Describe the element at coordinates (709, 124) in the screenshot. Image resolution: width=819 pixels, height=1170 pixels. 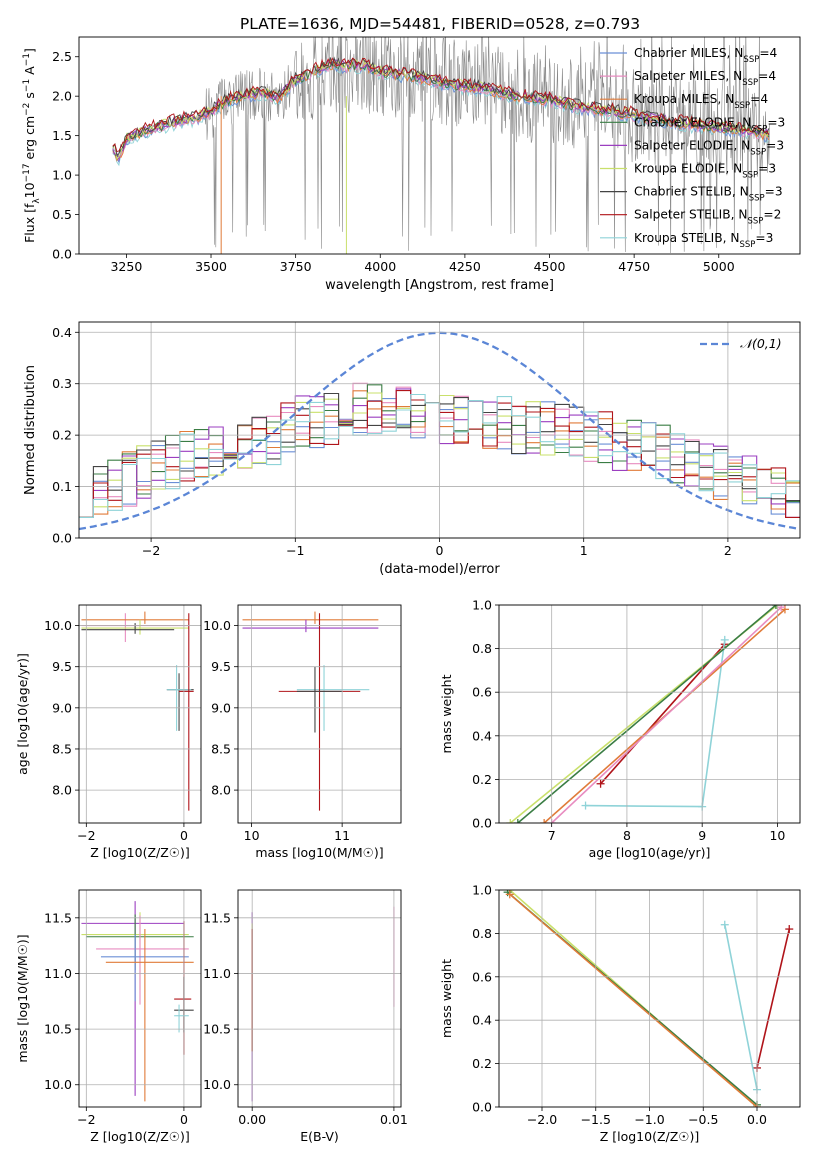
I see `legend-entry-chabrier_elodie: Chabrier ELODIE, NSSP=3` at that location.